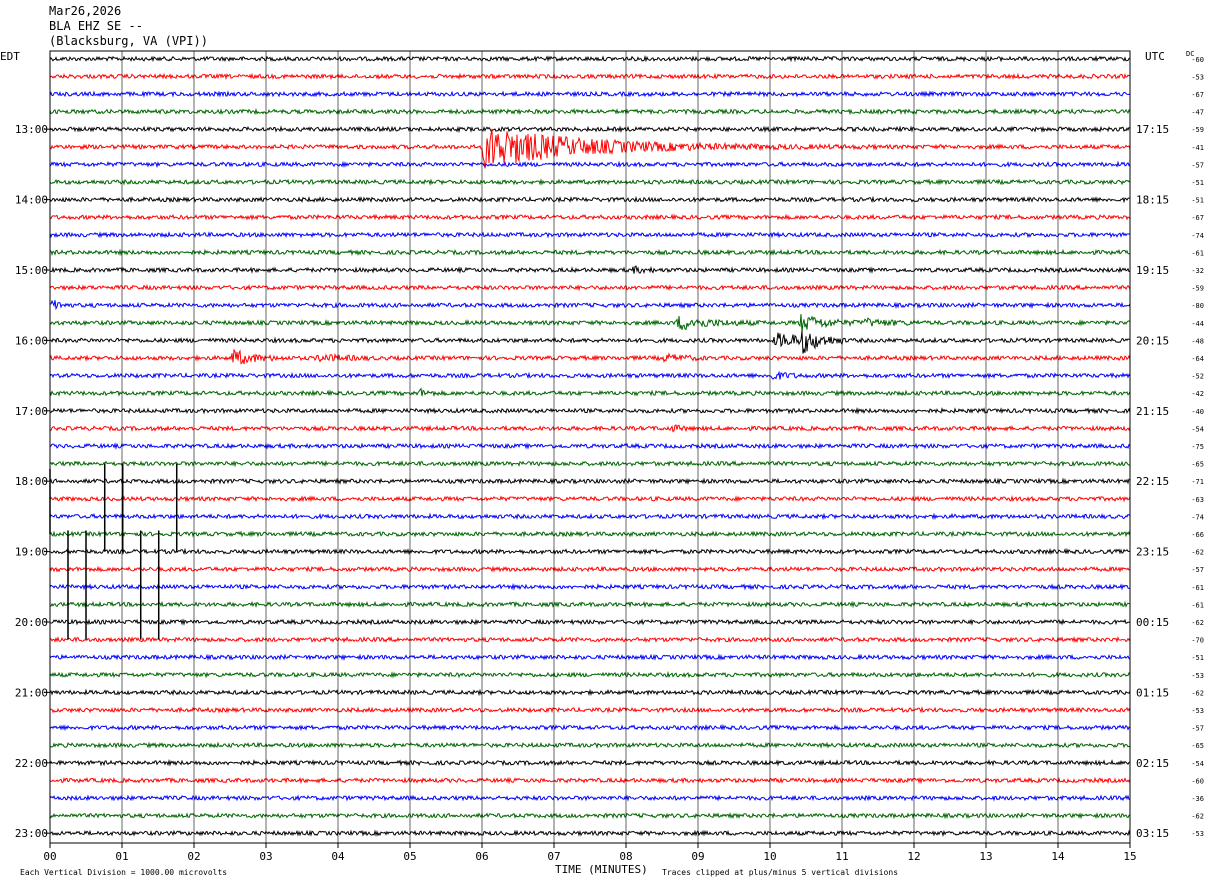 This screenshot has height=886, width=1210. Describe the element at coordinates (1197, 377) in the screenshot. I see `dc-offset-value: -52` at that location.